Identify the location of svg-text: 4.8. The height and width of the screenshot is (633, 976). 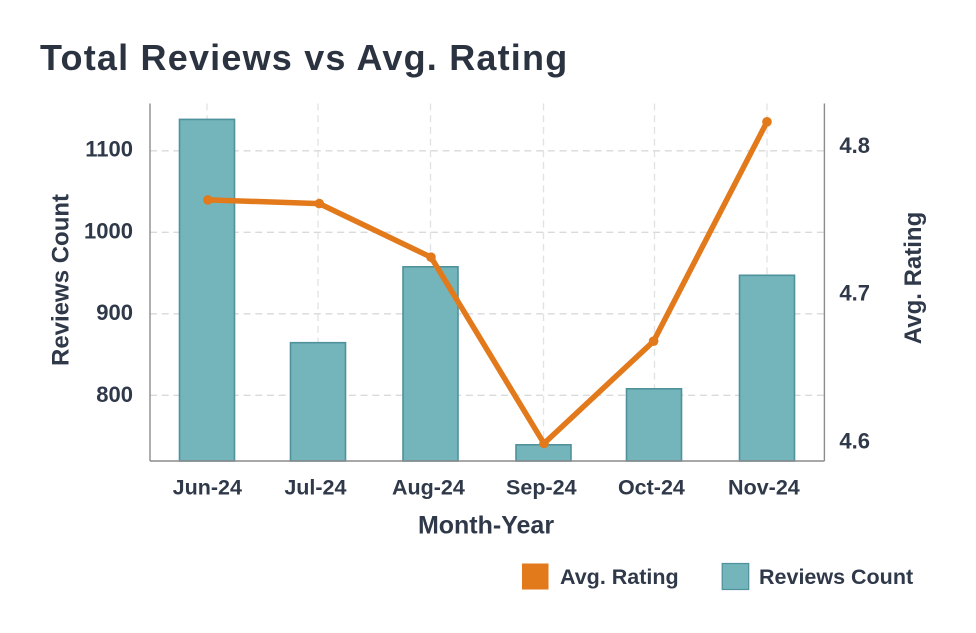
(854, 145).